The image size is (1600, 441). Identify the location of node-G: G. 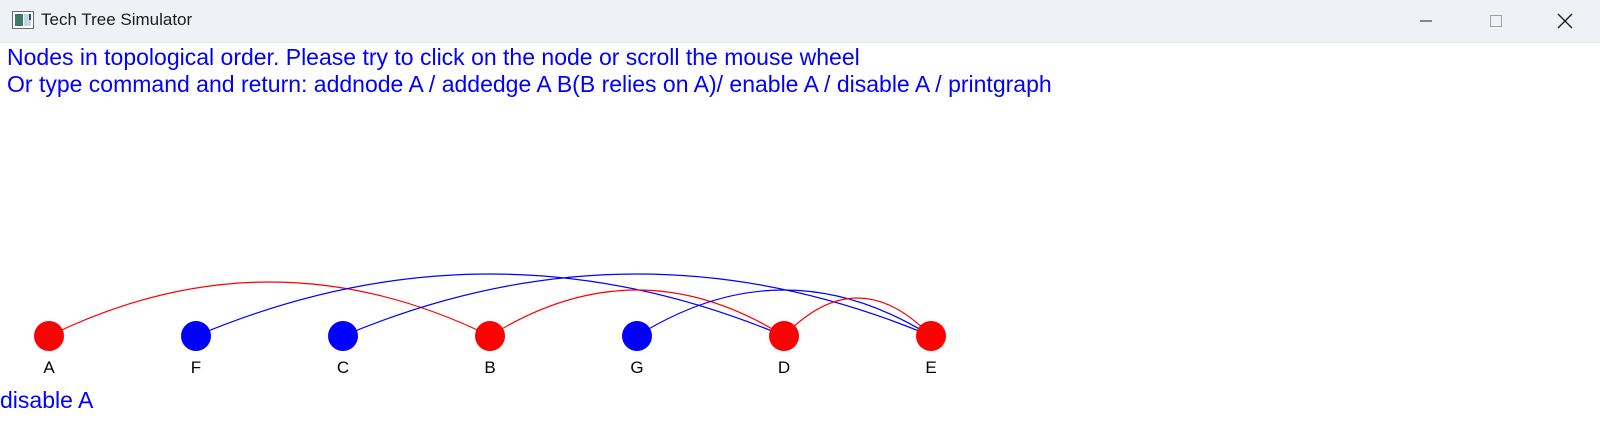
(637, 349).